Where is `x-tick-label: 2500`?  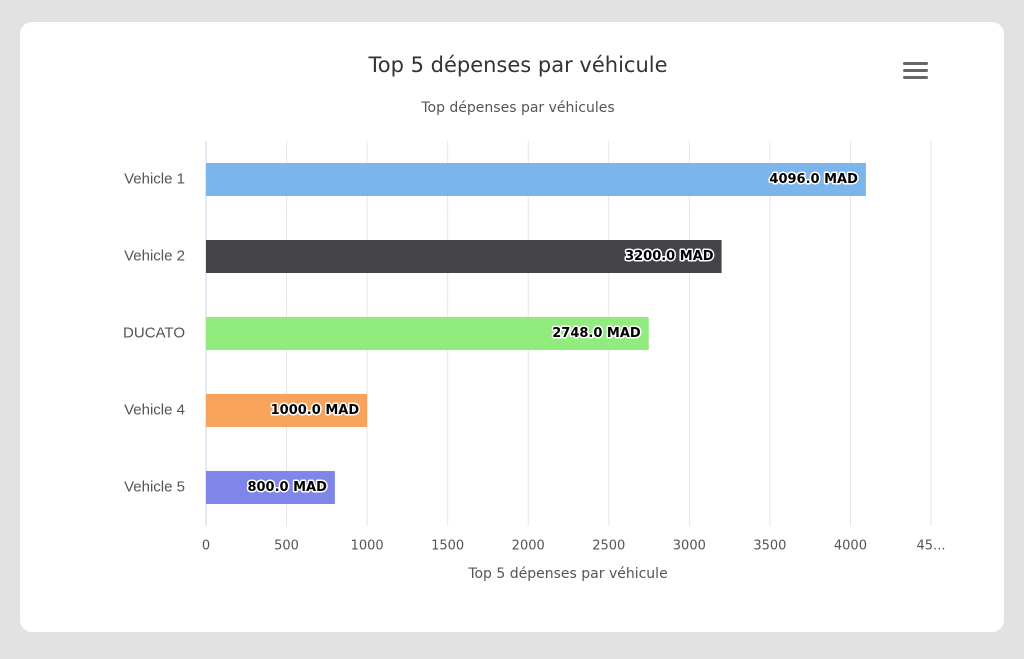
x-tick-label: 2500 is located at coordinates (608, 546).